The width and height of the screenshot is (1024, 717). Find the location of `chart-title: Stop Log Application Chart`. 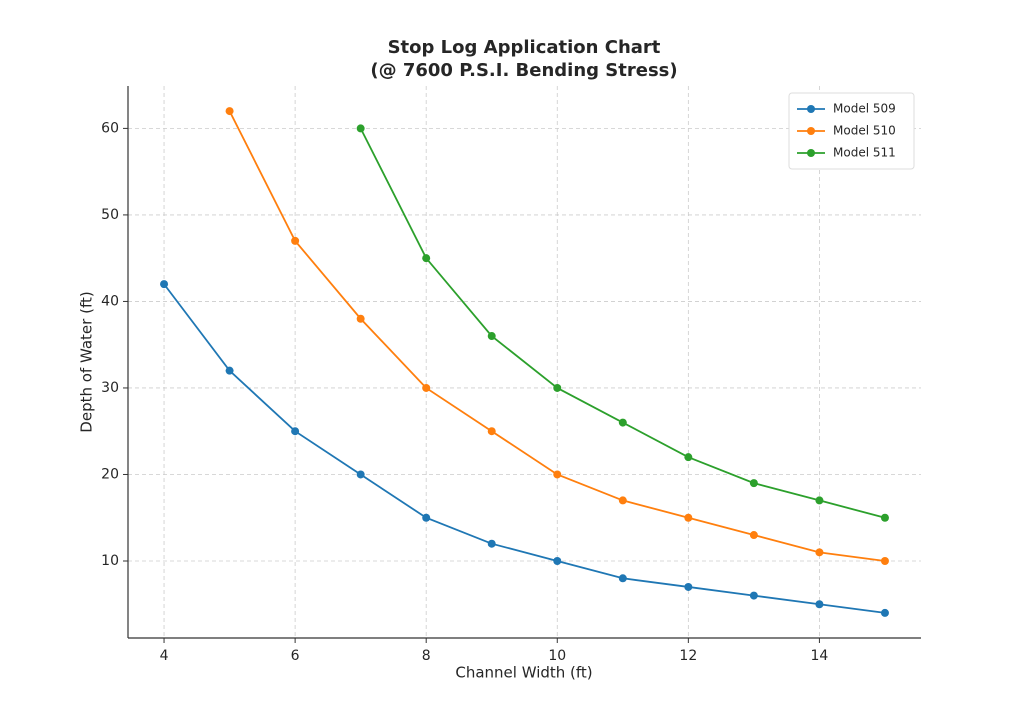

chart-title: Stop Log Application Chart is located at coordinates (524, 47).